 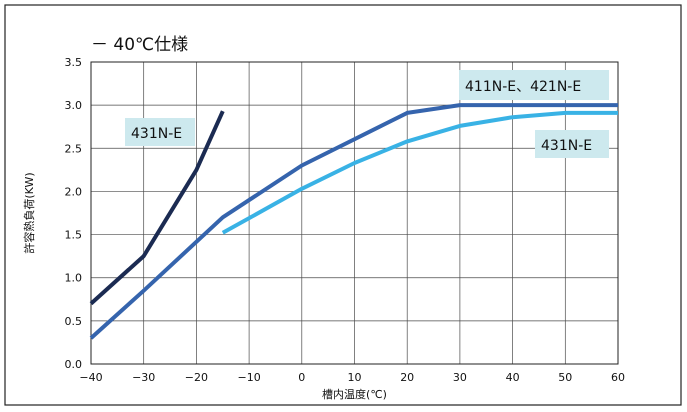 I want to click on x-tick-label: 10, so click(x=355, y=377).